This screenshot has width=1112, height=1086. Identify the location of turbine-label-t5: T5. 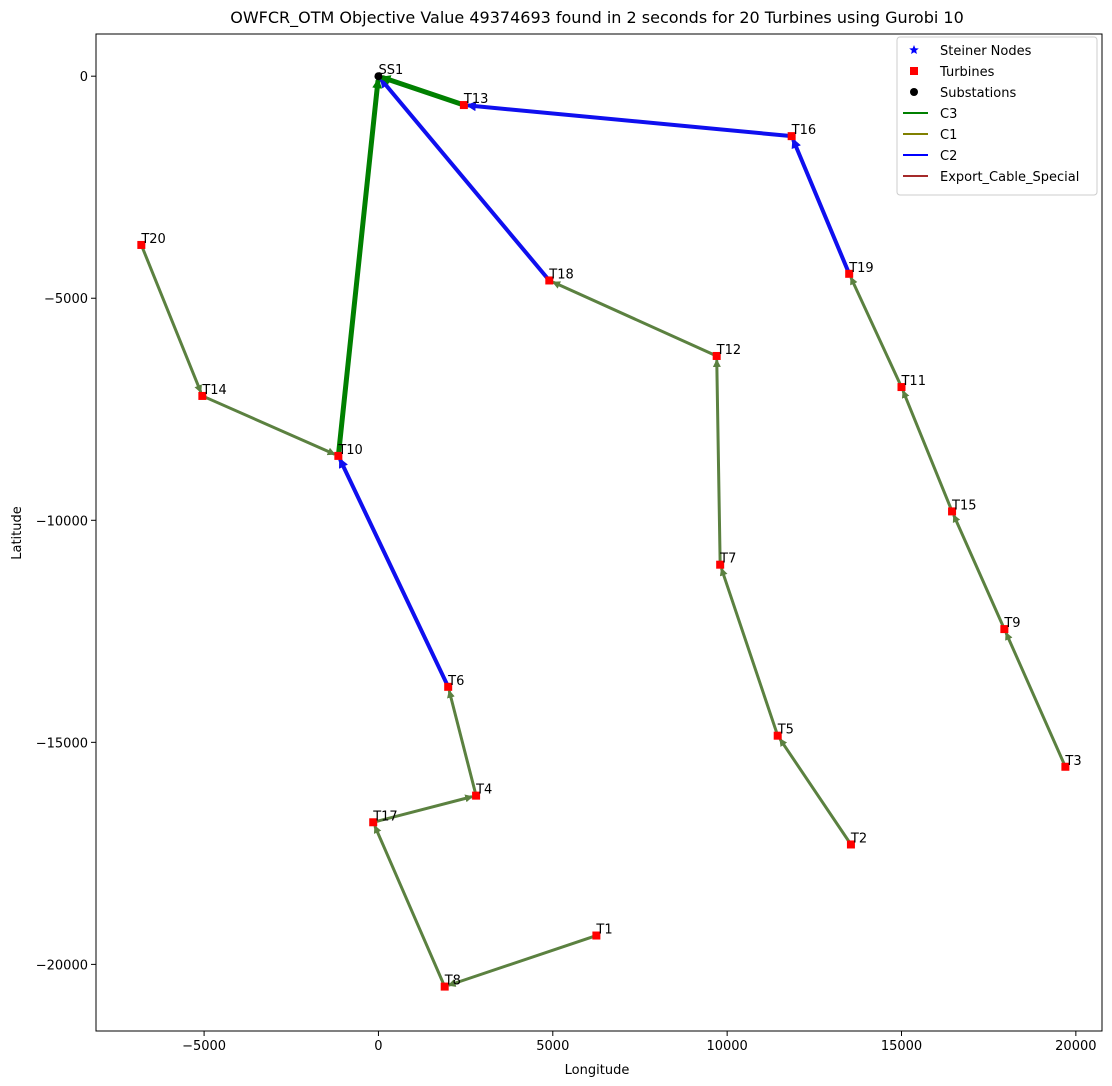
(785, 730).